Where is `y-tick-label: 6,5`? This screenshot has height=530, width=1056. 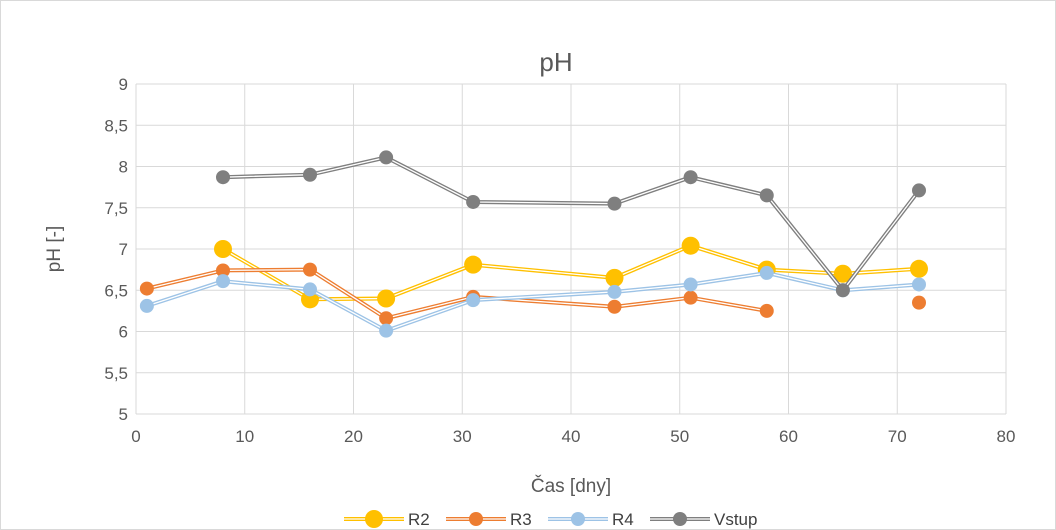 y-tick-label: 6,5 is located at coordinates (116, 290).